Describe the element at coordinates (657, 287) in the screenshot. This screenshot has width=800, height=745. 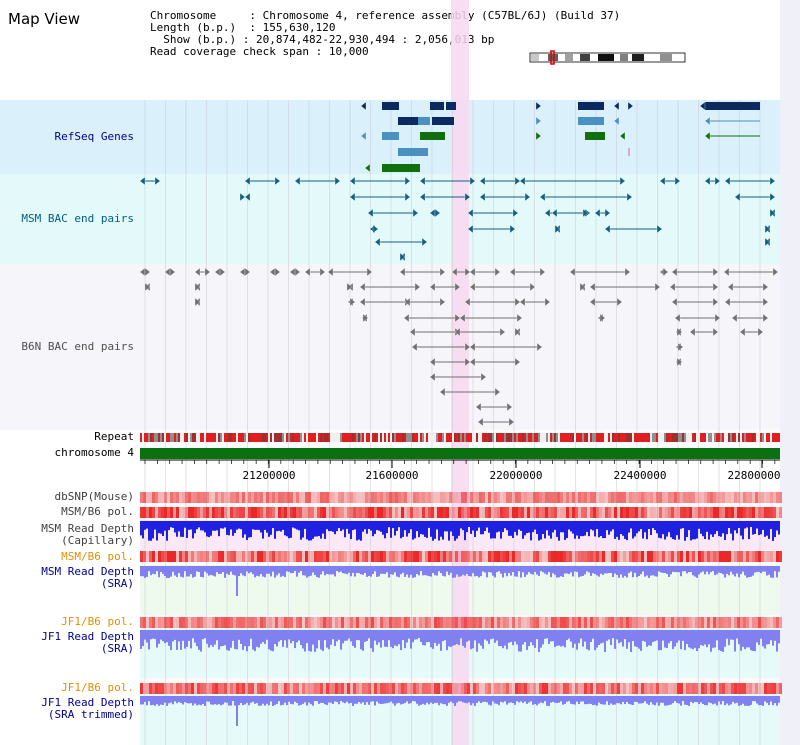
I see `b6n-bac-pair-end` at that location.